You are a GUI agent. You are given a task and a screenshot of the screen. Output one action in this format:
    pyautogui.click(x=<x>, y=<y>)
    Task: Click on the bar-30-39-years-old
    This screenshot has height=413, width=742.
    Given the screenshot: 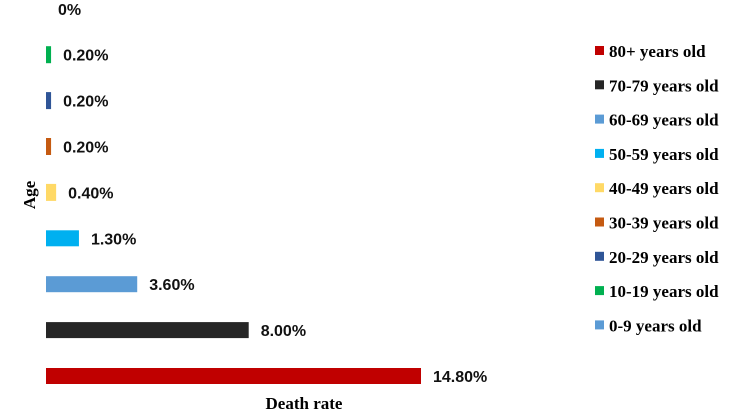 What is the action you would take?
    pyautogui.click(x=49, y=146)
    